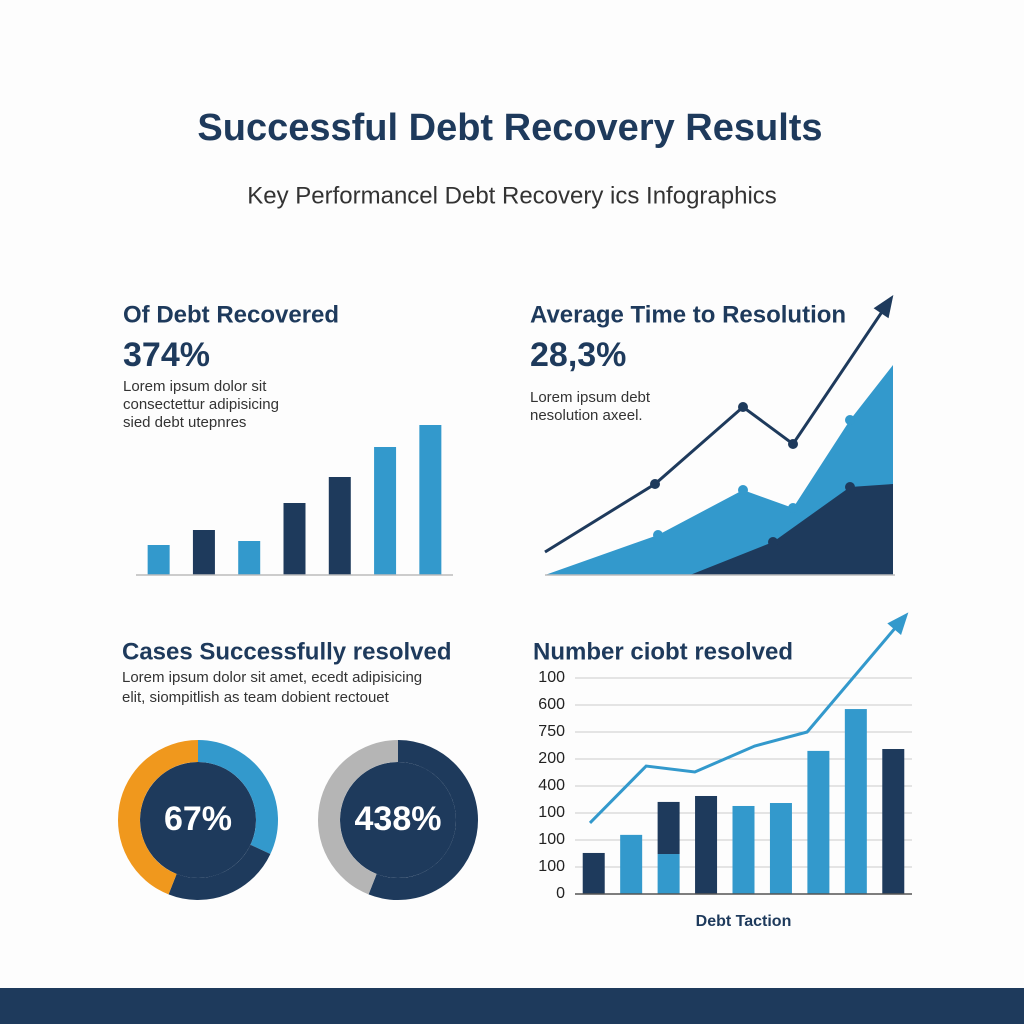 This screenshot has height=1024, width=1024. What do you see at coordinates (551, 758) in the screenshot?
I see `y-tick-label: 200` at bounding box center [551, 758].